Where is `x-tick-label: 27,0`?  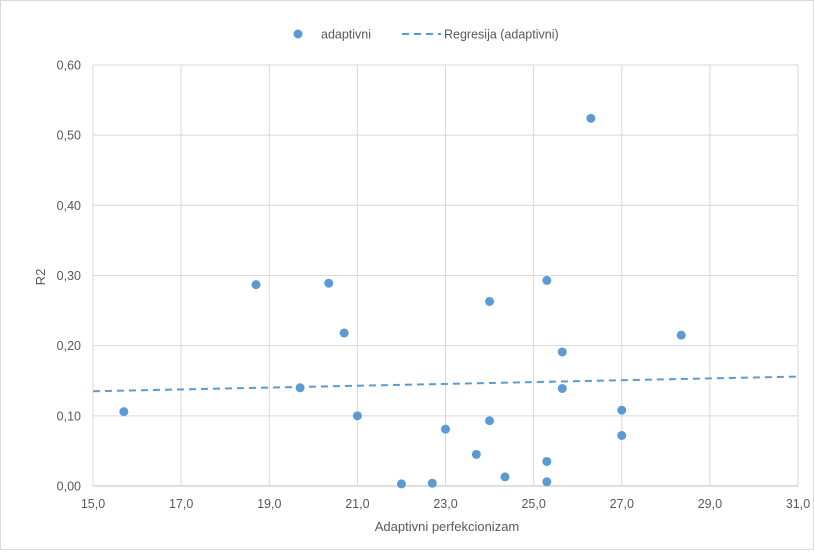 x-tick-label: 27,0 is located at coordinates (622, 504).